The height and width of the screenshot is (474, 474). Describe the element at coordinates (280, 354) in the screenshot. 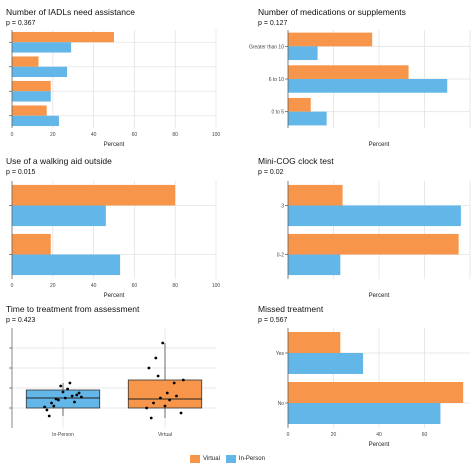

I see `y-tick-label: Yes` at that location.